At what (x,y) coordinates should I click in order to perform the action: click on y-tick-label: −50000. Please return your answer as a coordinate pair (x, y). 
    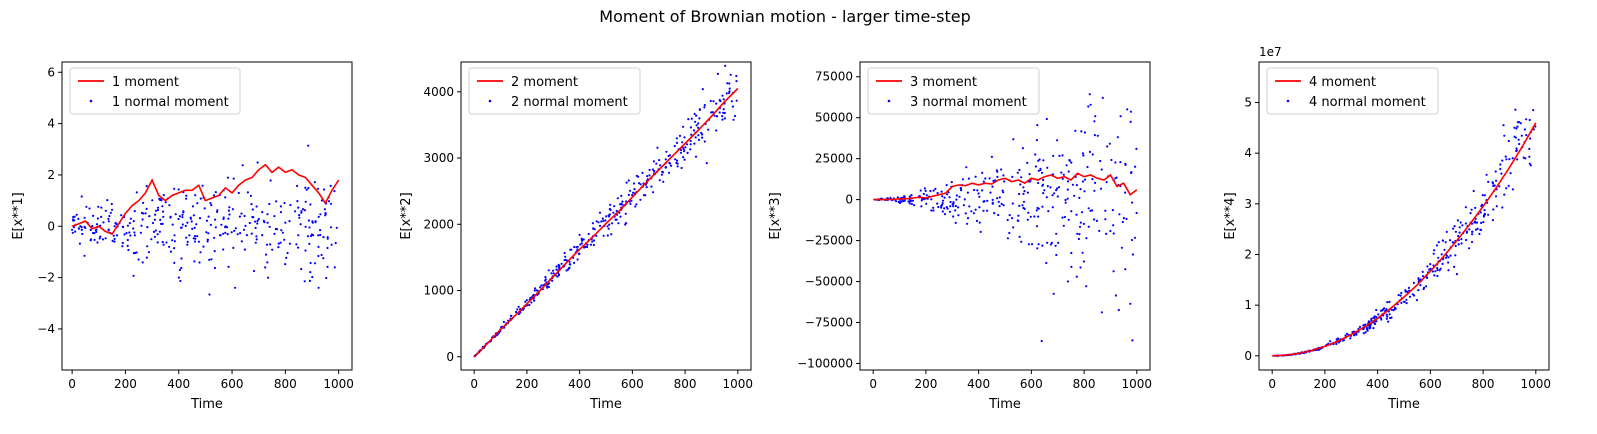
    Looking at the image, I should click on (829, 282).